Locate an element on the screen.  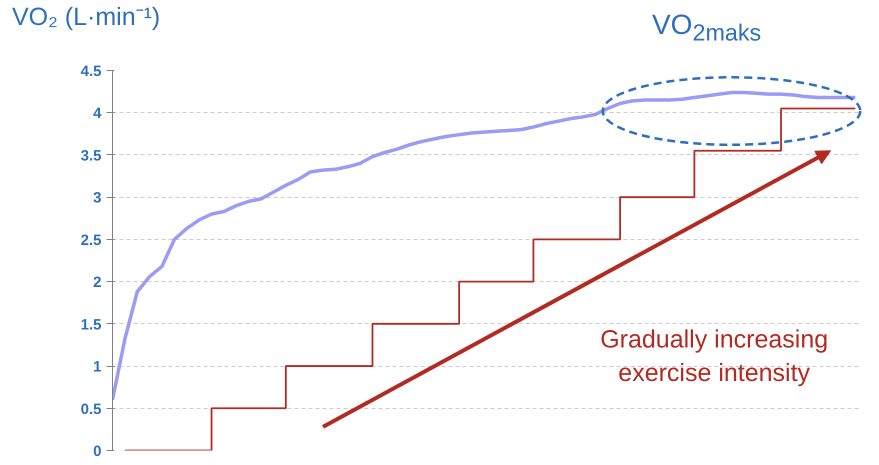
text: VO$_{2maks}$ is located at coordinates (707, 28).